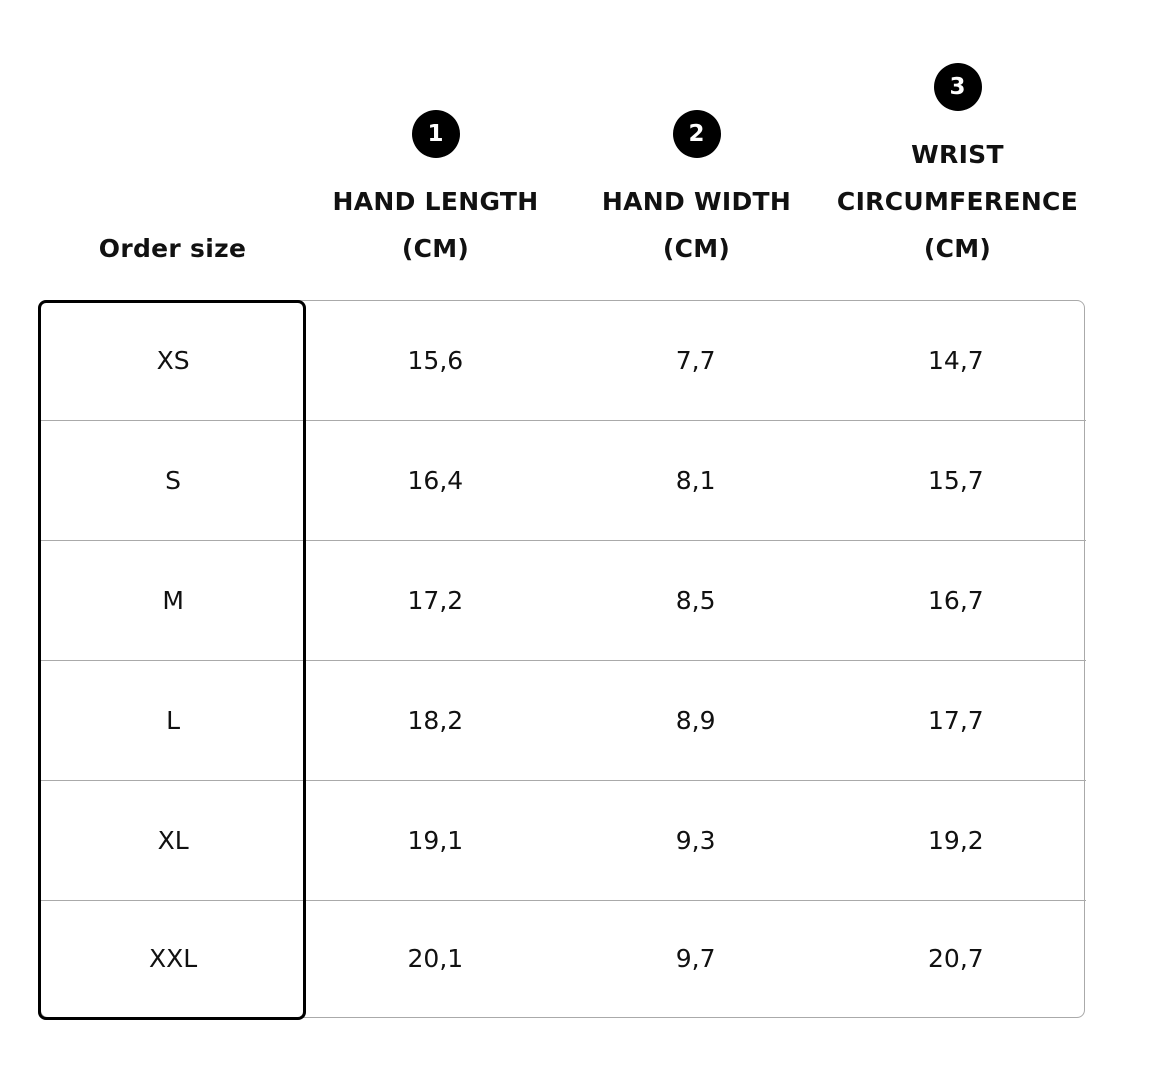  I want to click on size-cell: L, so click(173, 720).